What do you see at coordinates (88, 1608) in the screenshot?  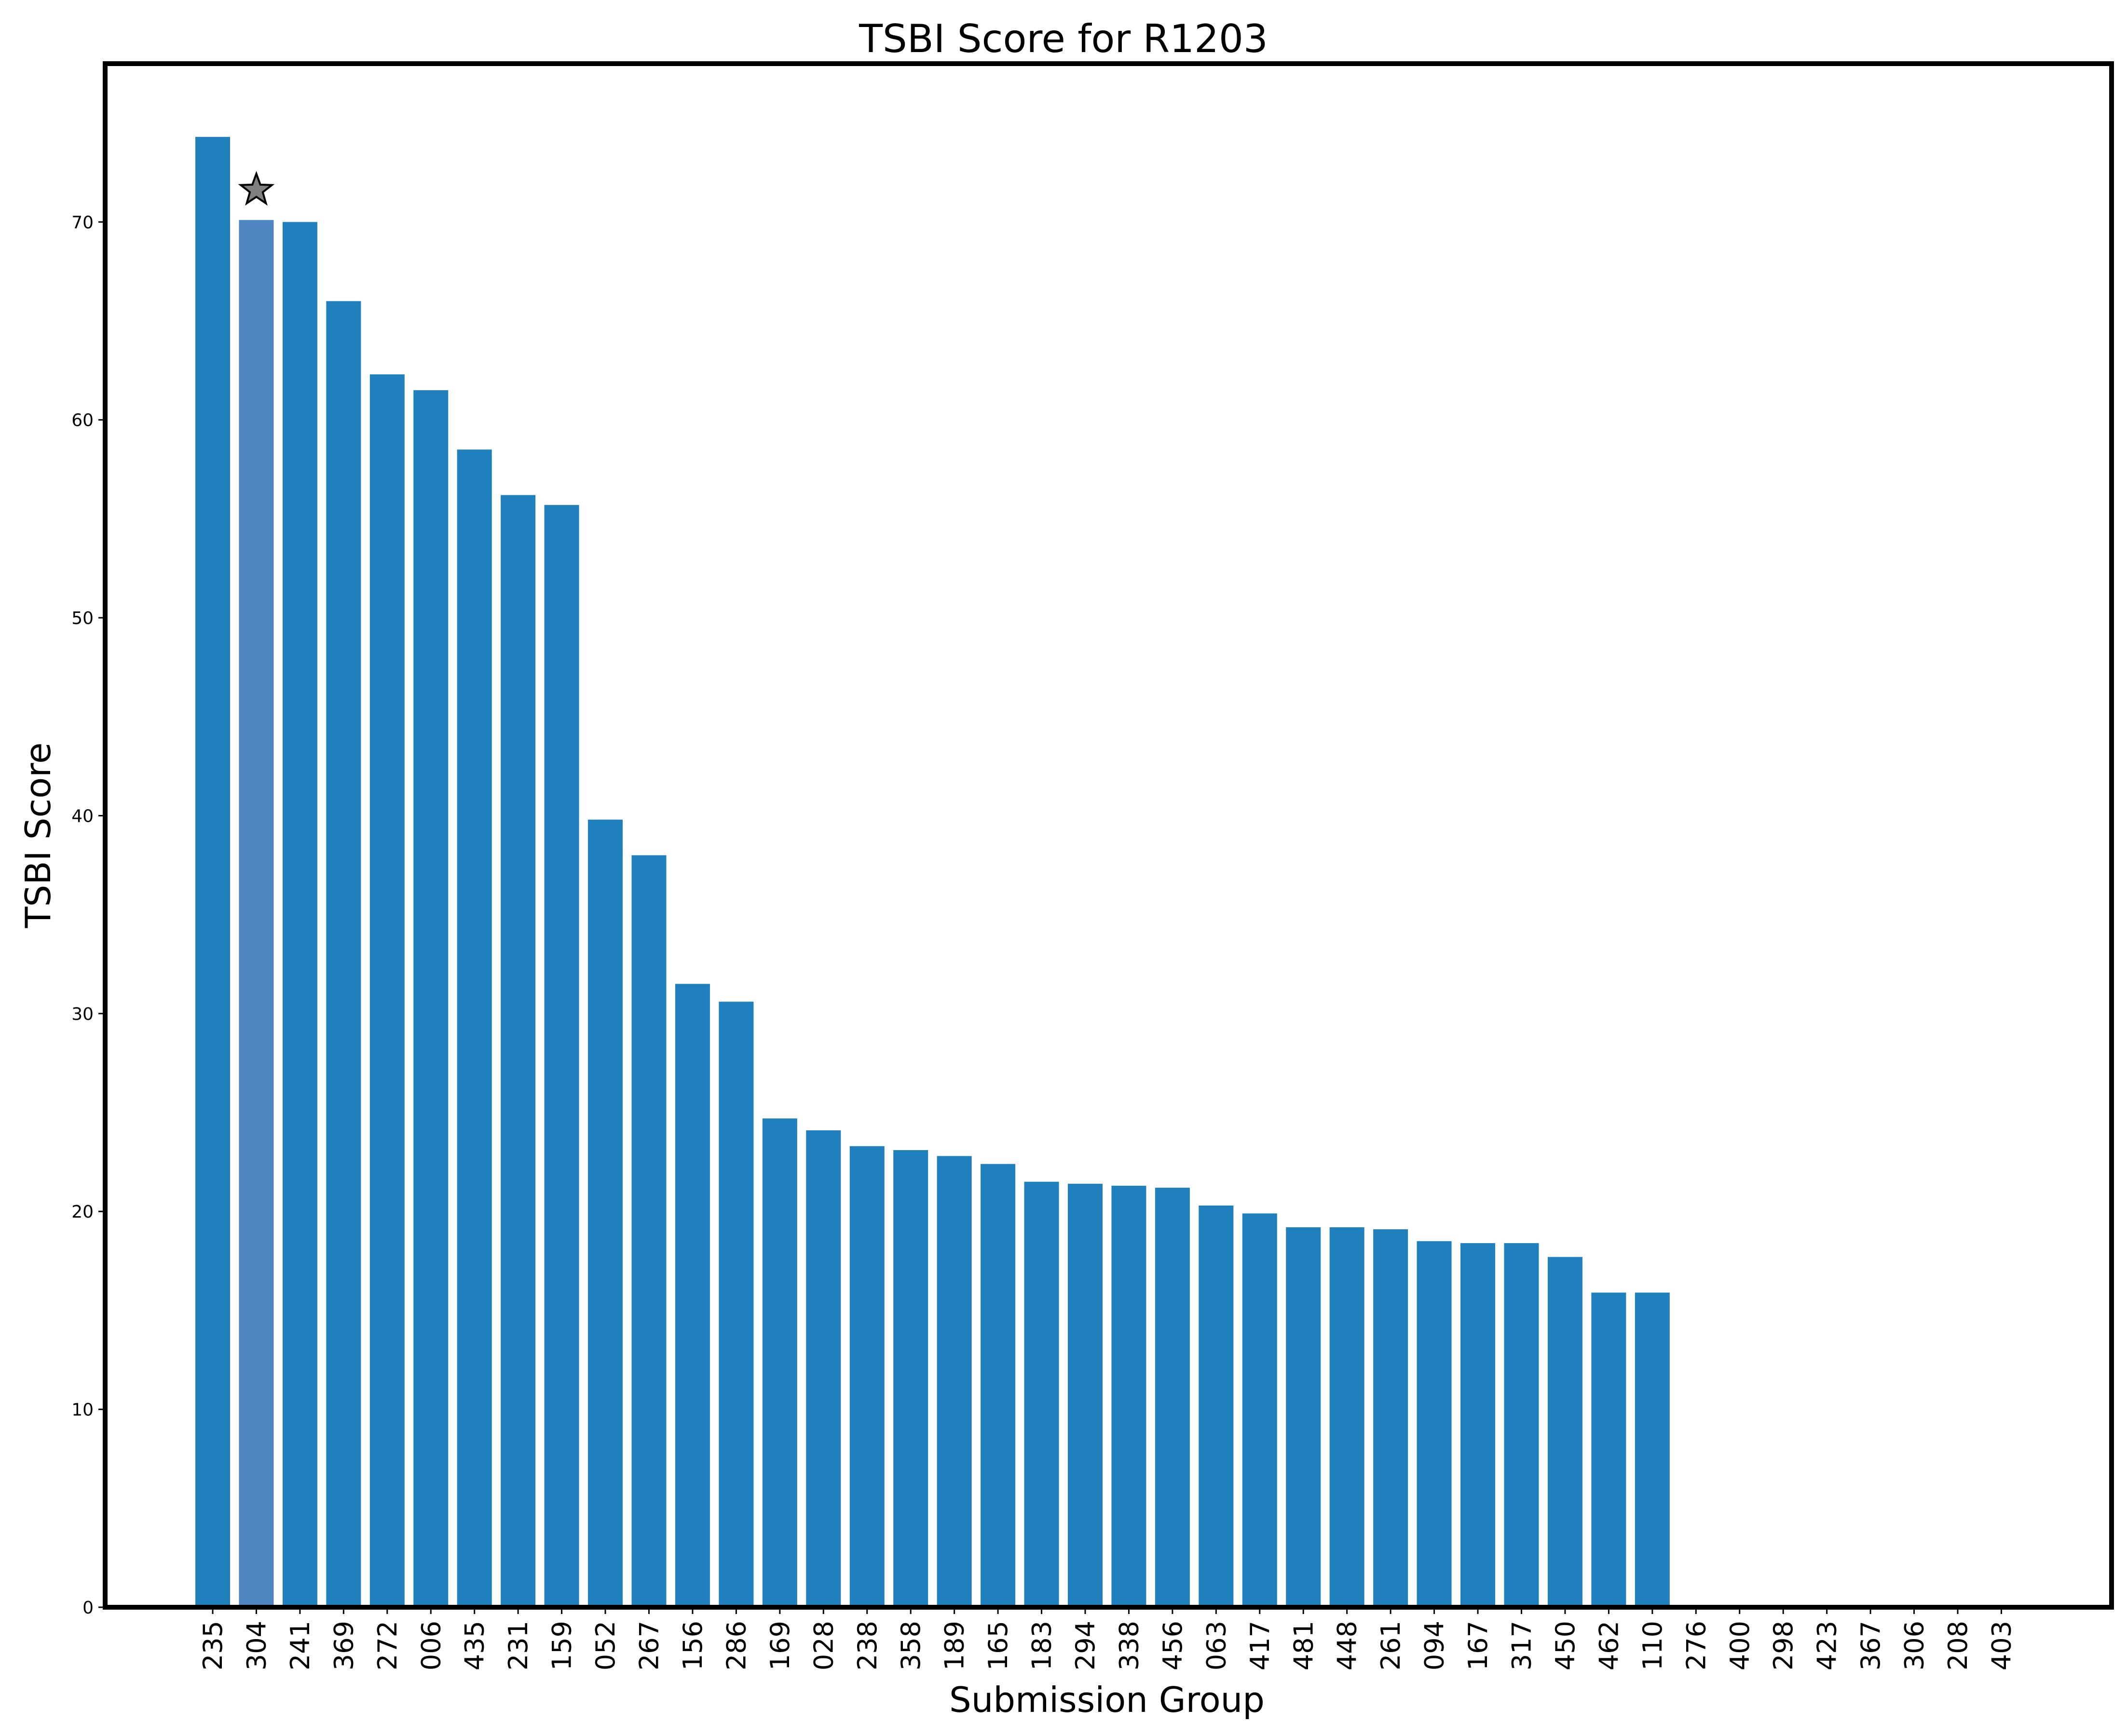 I see `y-tick-label: 0` at bounding box center [88, 1608].